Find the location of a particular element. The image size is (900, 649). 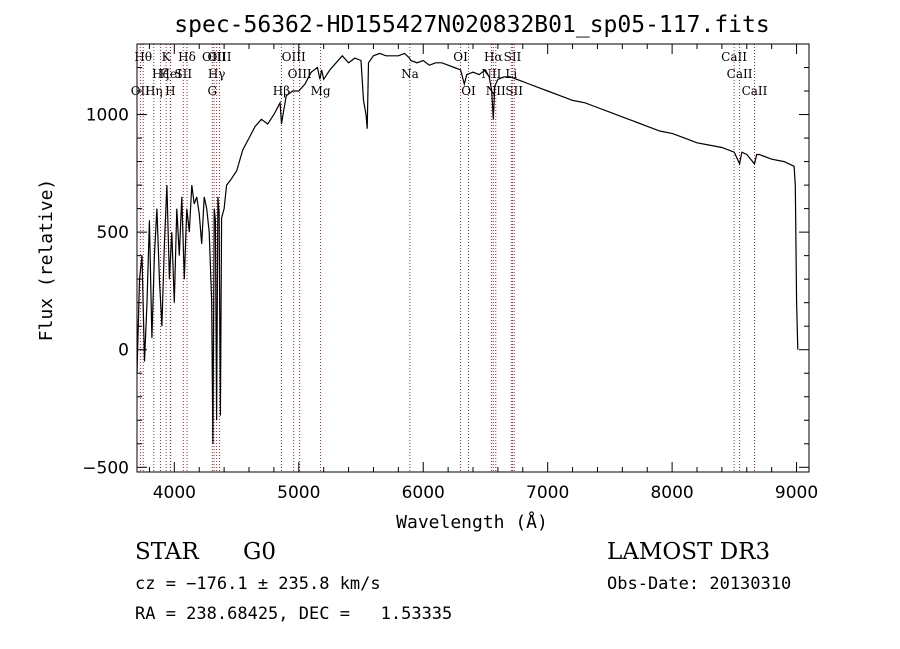

line-label: K is located at coordinates (167, 57).